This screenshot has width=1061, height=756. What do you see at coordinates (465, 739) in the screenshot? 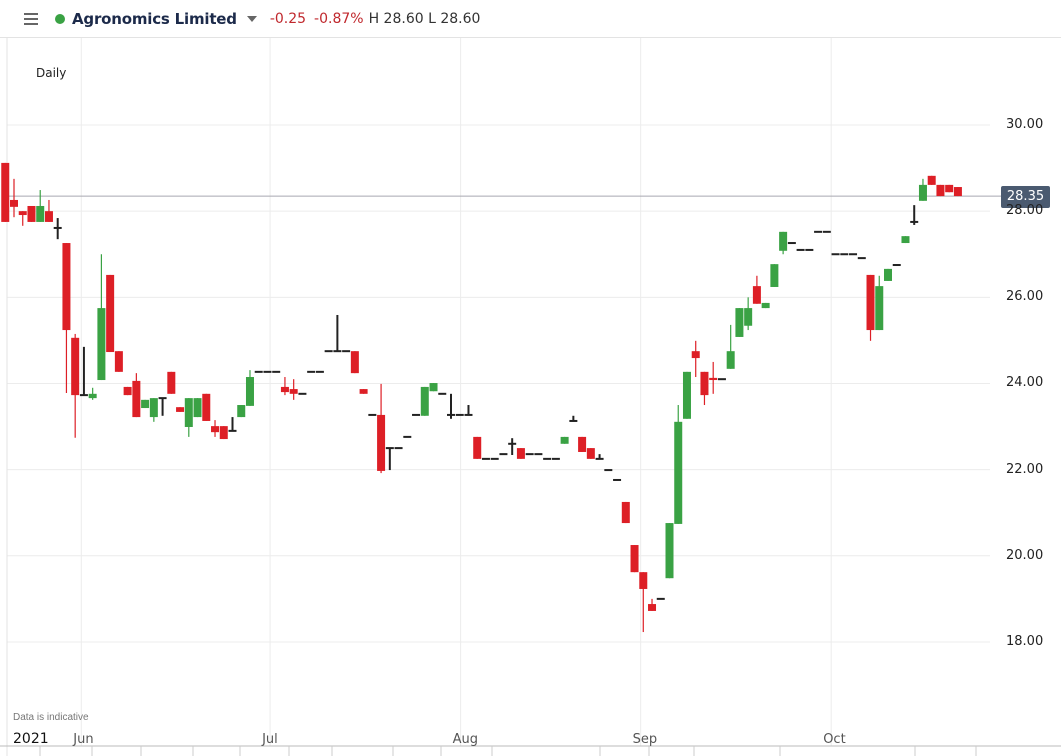
I see `x-tick-label: Aug` at bounding box center [465, 739].